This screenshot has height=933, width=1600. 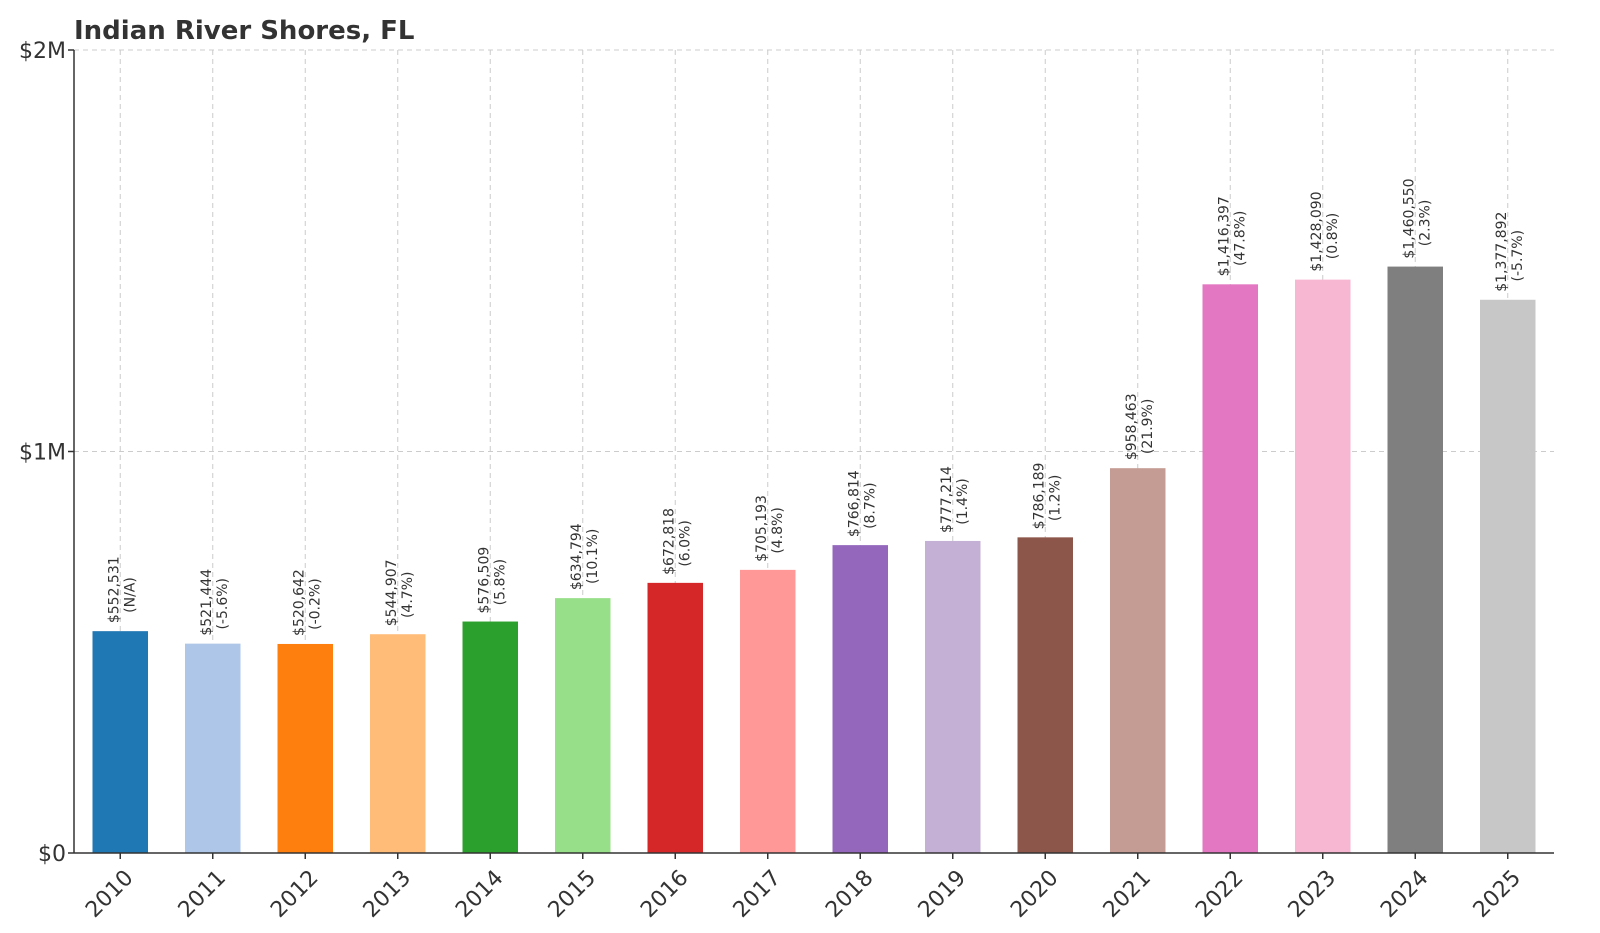 I want to click on bar-2024, so click(x=1415, y=559).